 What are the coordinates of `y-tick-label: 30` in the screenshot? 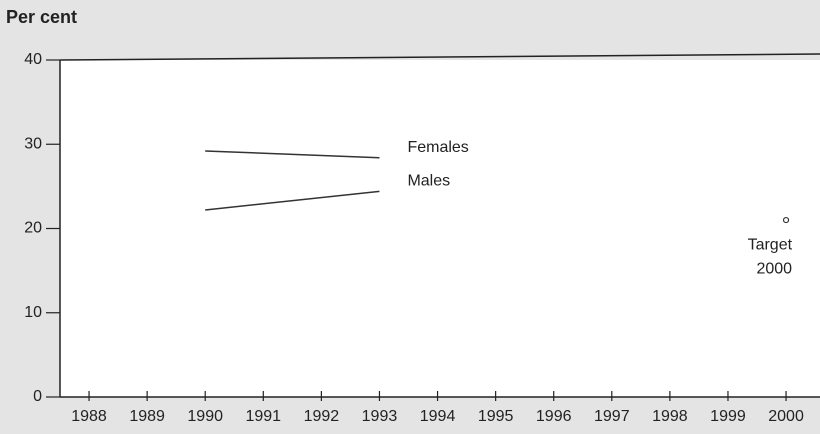 It's located at (33, 143).